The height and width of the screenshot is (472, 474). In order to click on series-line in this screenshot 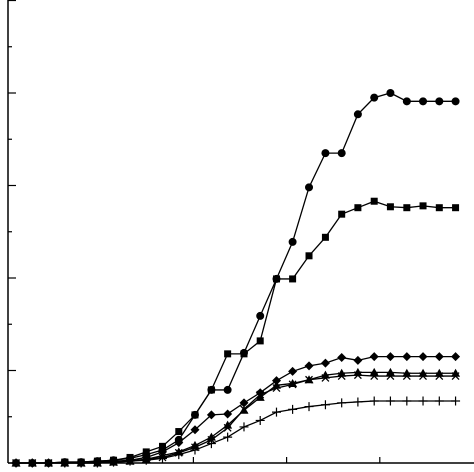, I will do `click(236, 432)`.